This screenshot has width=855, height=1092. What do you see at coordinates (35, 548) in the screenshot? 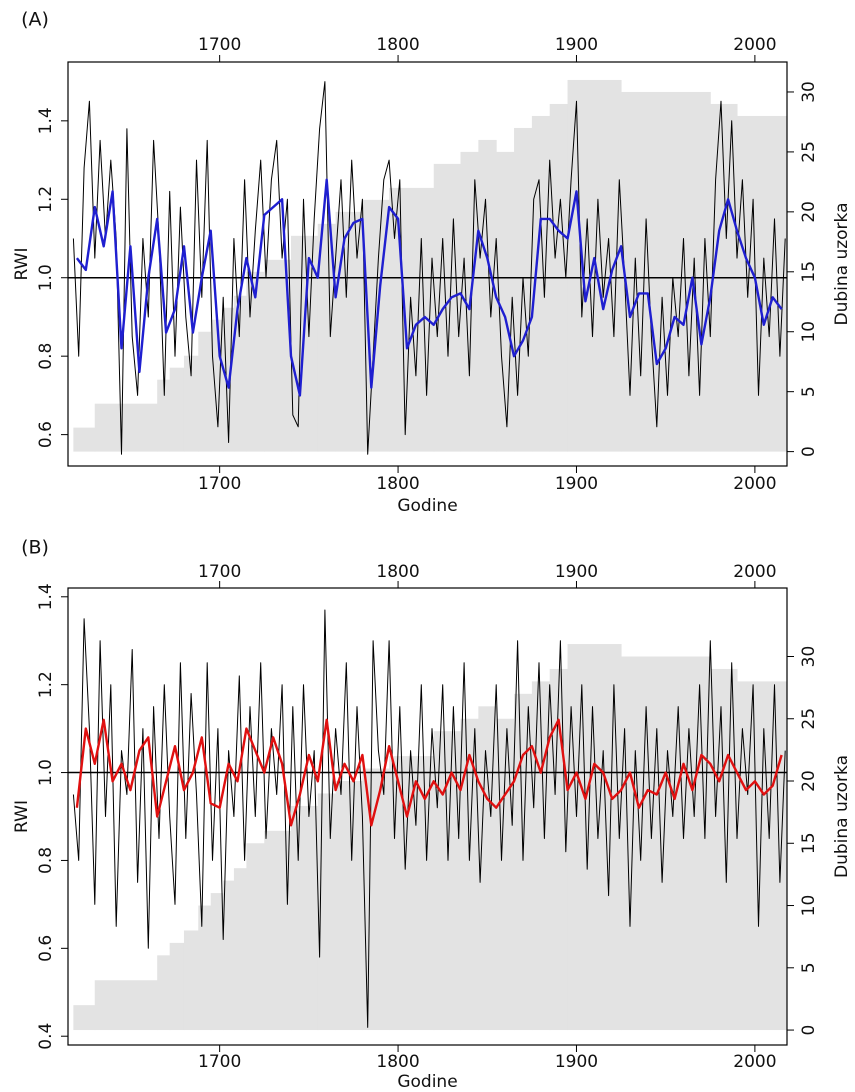
I see `panel-label: (B)` at bounding box center [35, 548].